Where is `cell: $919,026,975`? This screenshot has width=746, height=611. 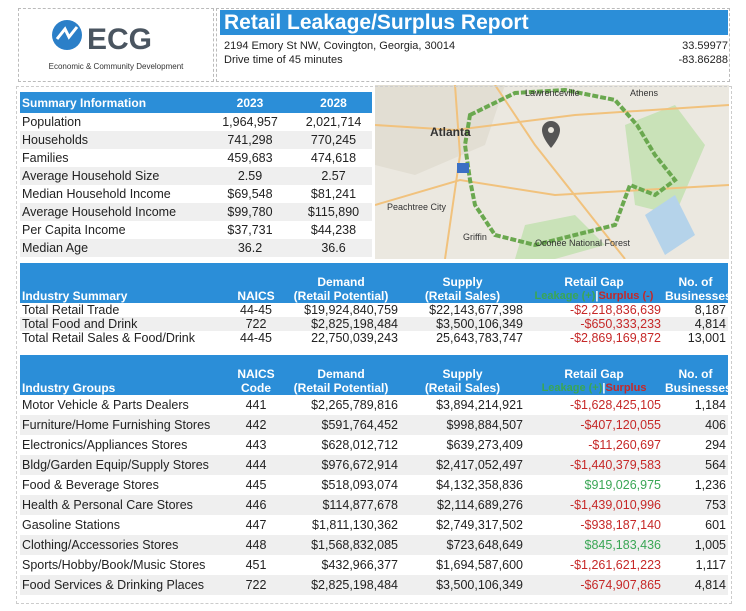 cell: $919,026,975 is located at coordinates (622, 485).